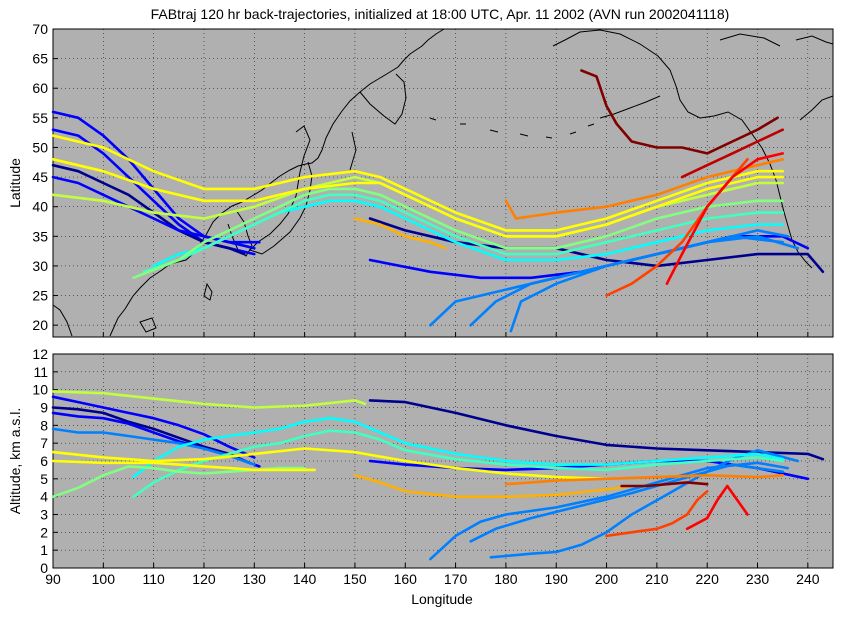  I want to click on x-tick-label: 130, so click(255, 579).